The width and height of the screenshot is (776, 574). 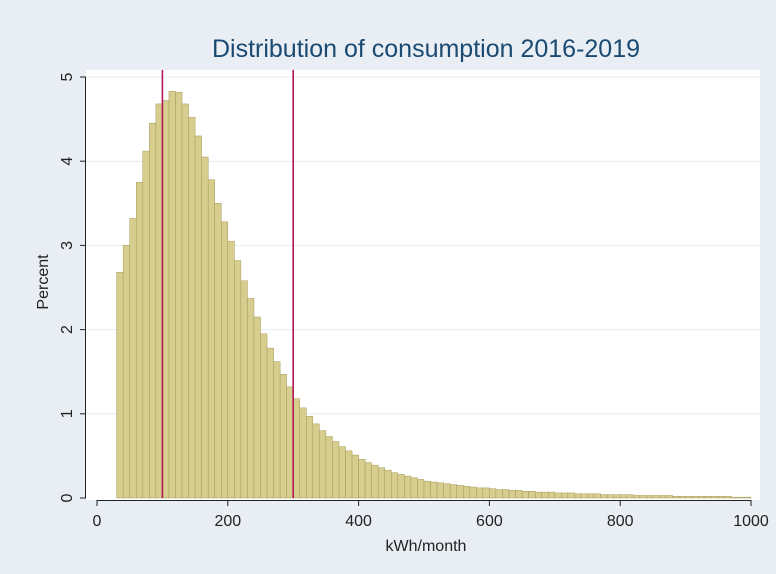 What do you see at coordinates (72, 287) in the screenshot?
I see `y-axis-ticks: 0 1 2 3 4 5` at bounding box center [72, 287].